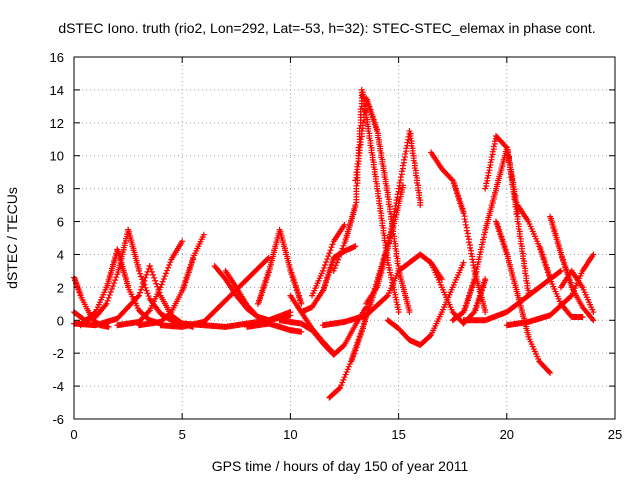 This screenshot has height=480, width=640. I want to click on x-tick-label: 15, so click(398, 434).